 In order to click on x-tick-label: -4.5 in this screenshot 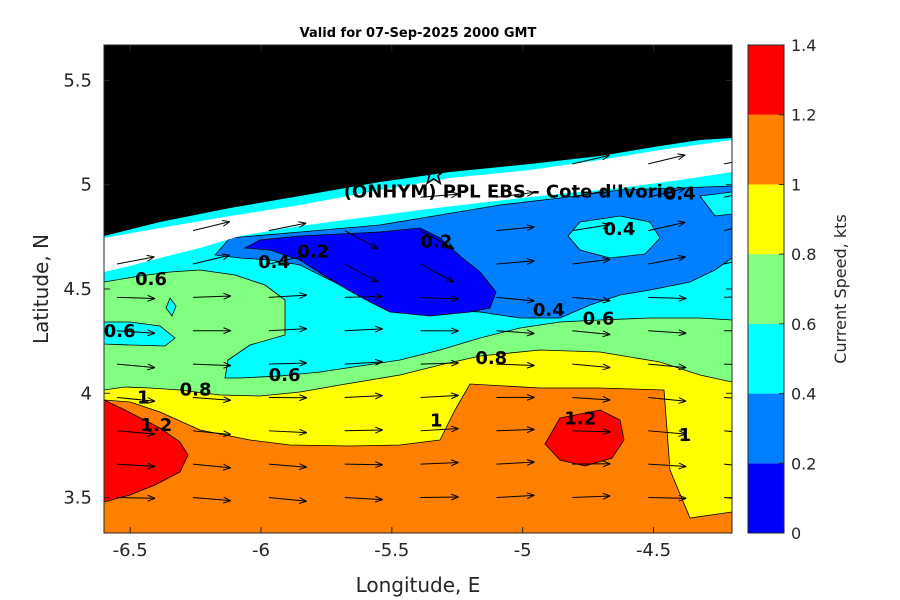, I will do `click(653, 550)`.